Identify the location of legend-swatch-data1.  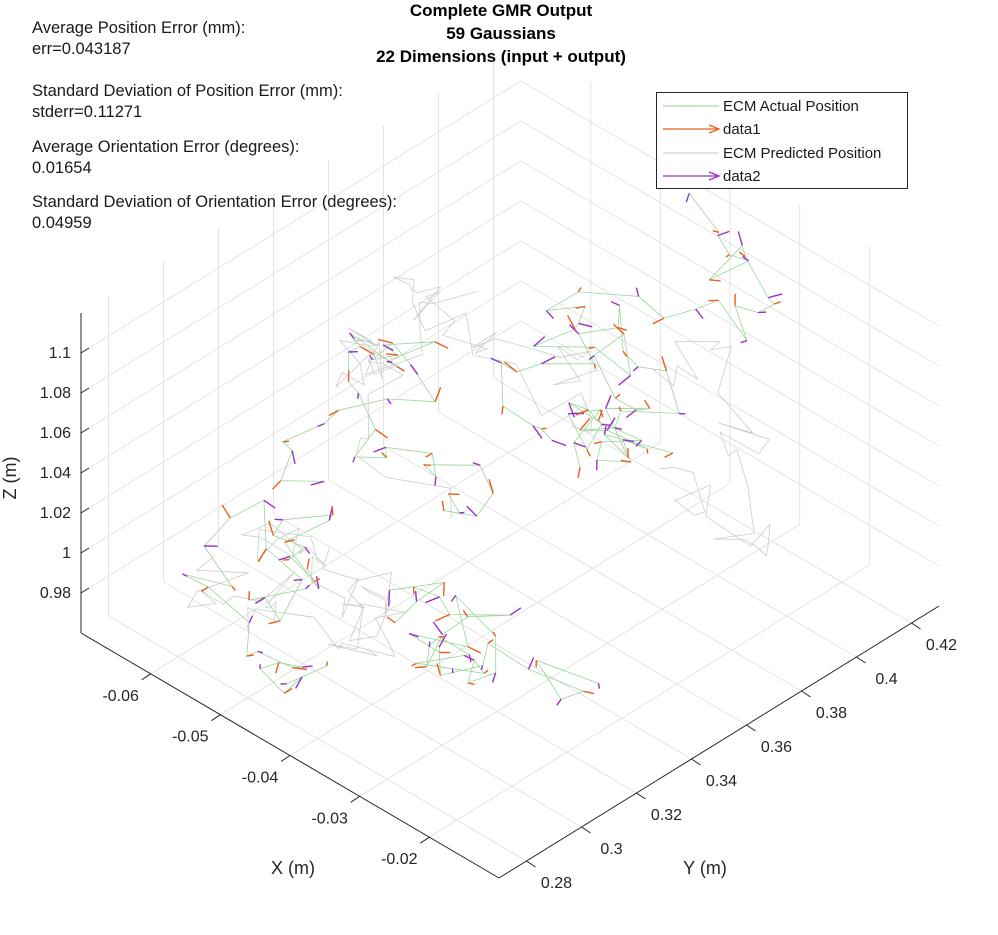
(692, 129).